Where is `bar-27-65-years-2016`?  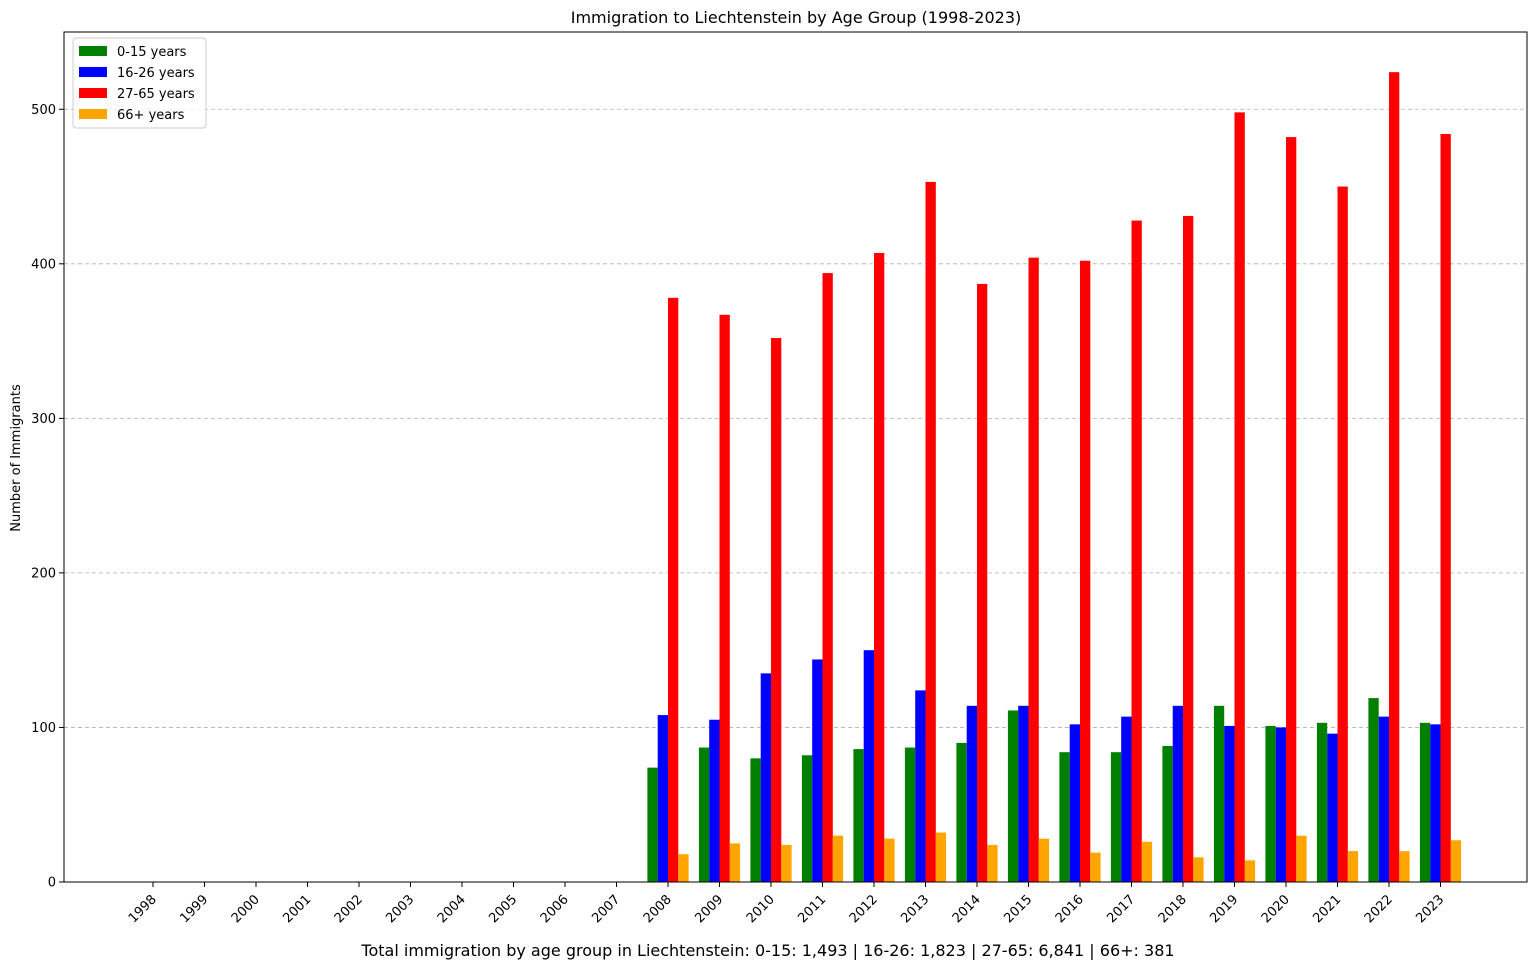
bar-27-65-years-2016 is located at coordinates (1085, 571).